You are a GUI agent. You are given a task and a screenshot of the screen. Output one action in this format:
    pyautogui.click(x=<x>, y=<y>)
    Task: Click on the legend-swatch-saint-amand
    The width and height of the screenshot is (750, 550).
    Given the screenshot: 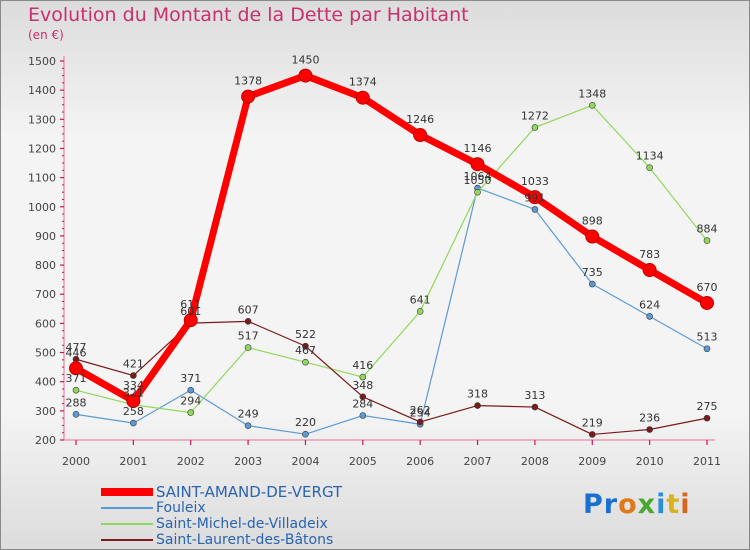 What is the action you would take?
    pyautogui.click(x=127, y=492)
    